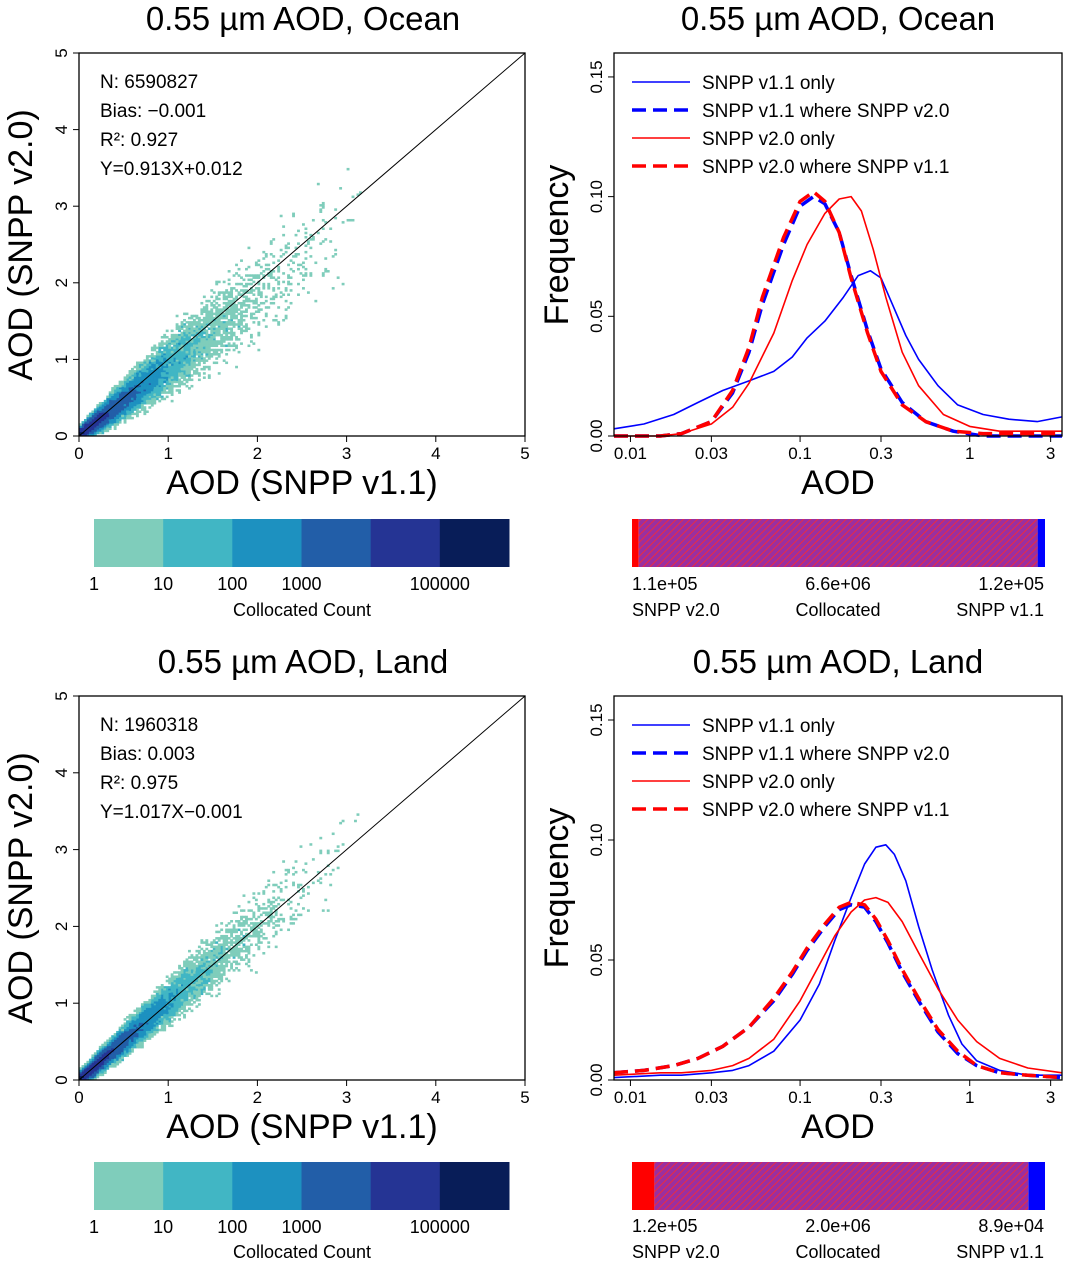 This screenshot has height=1263, width=1065. Describe the element at coordinates (825, 754) in the screenshot. I see `legend-label-v11-where: SNPP v1.1 where SNPP v2.0` at that location.